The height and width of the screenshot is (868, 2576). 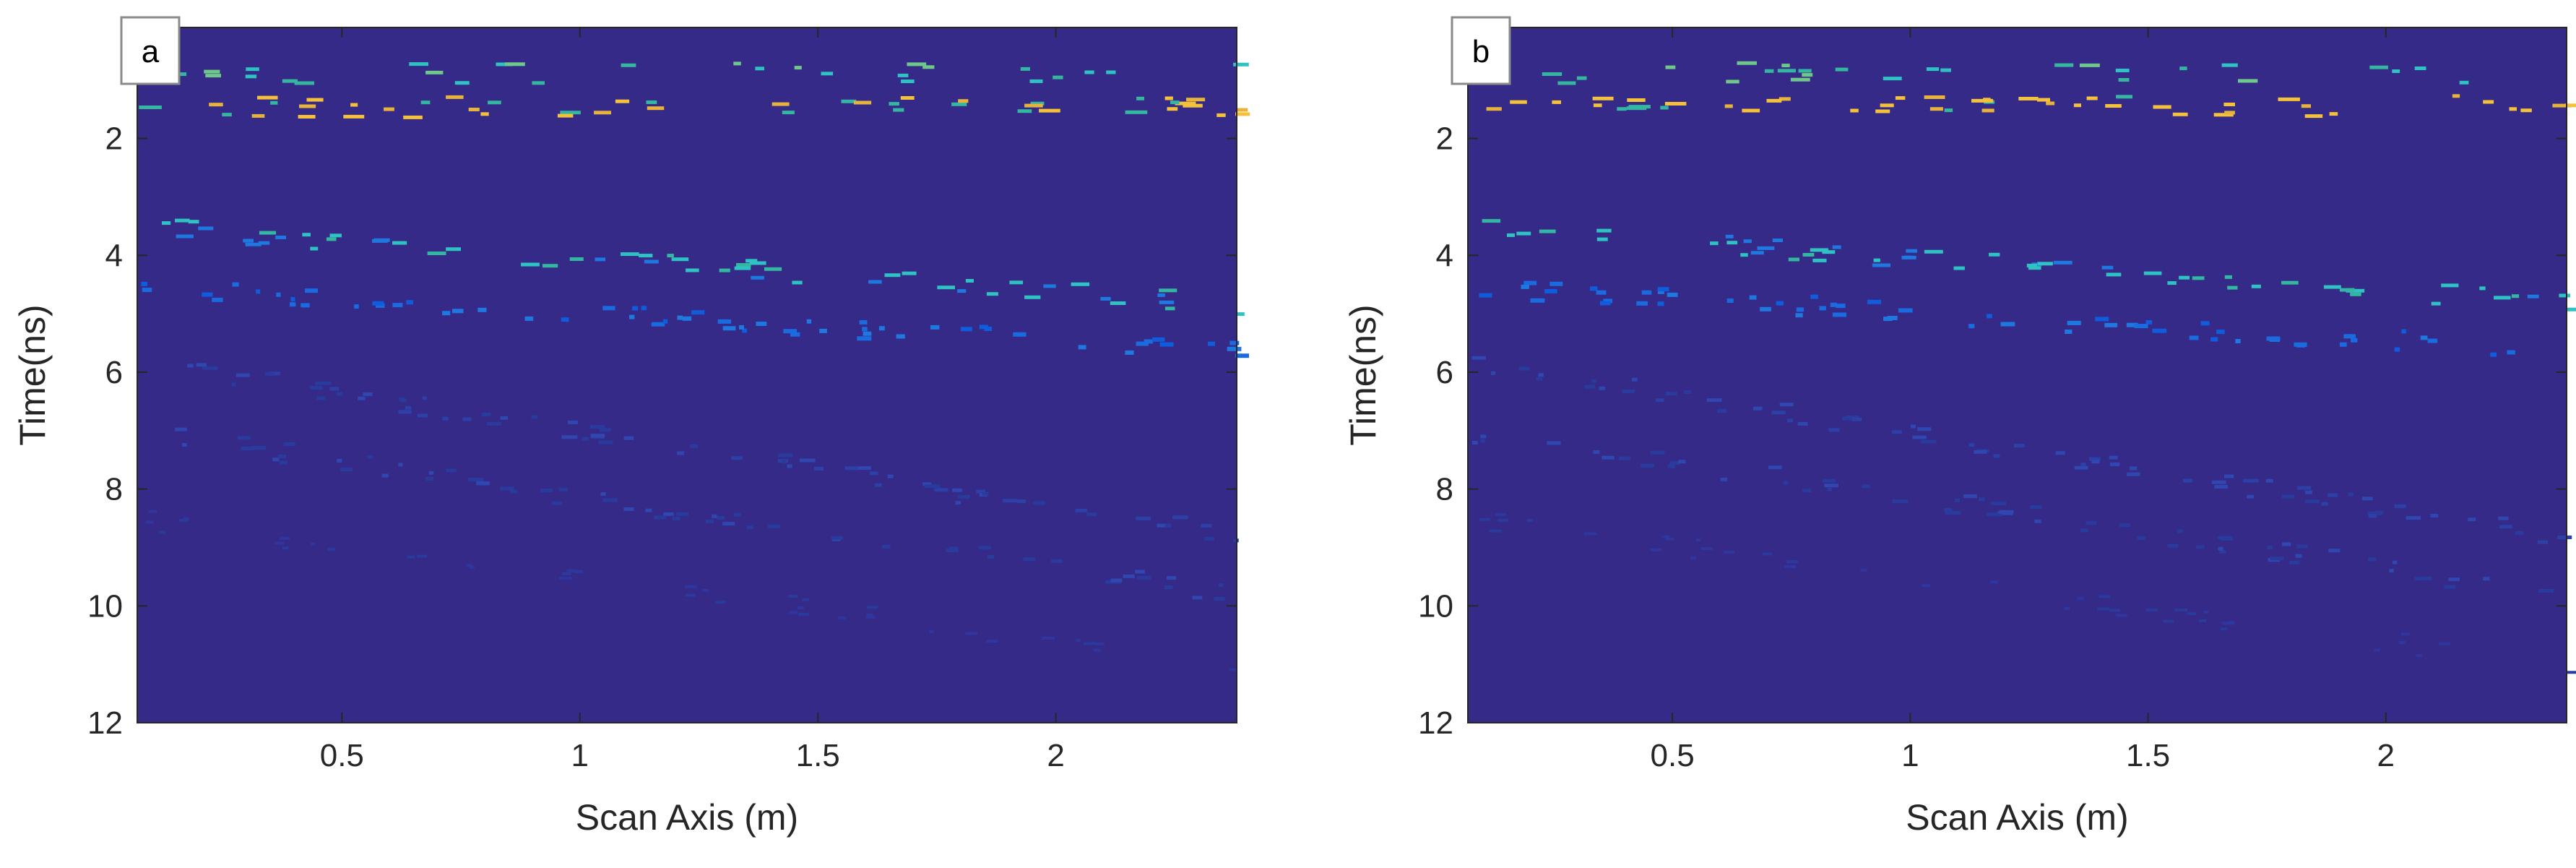 I want to click on x-axis-title: Scan Axis (m), so click(x=2017, y=817).